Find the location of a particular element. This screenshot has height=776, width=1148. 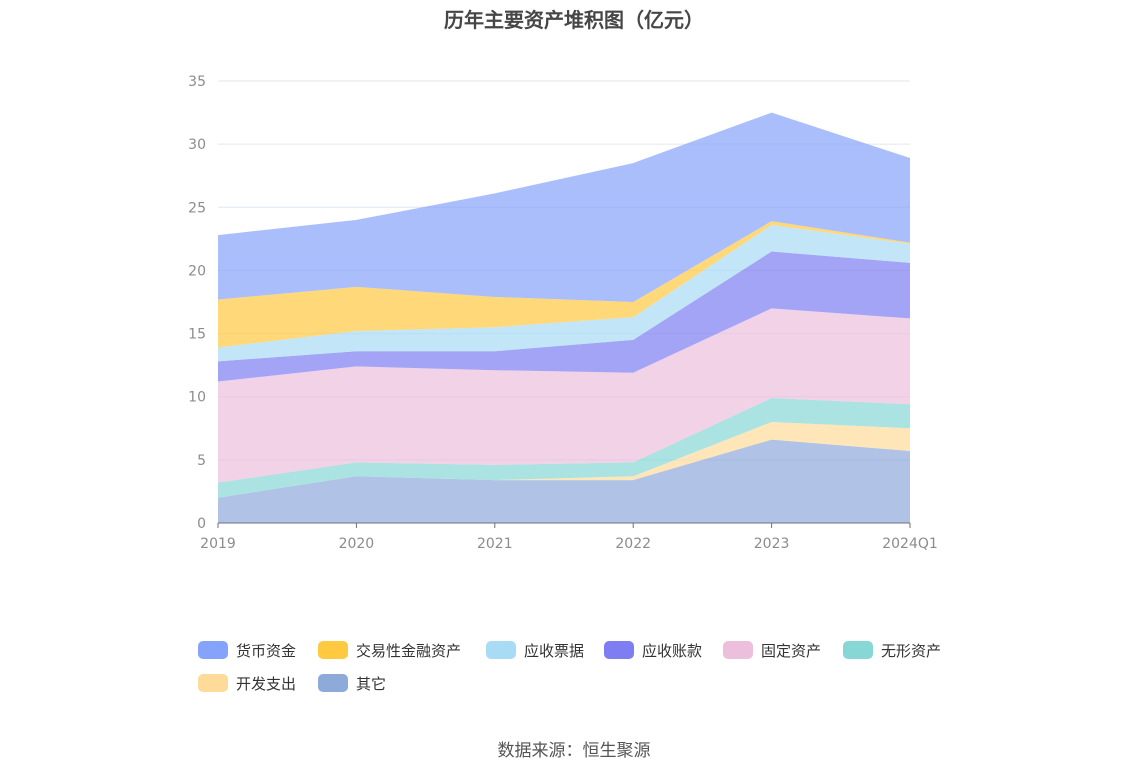

x-tick-label: 2021 is located at coordinates (495, 544).